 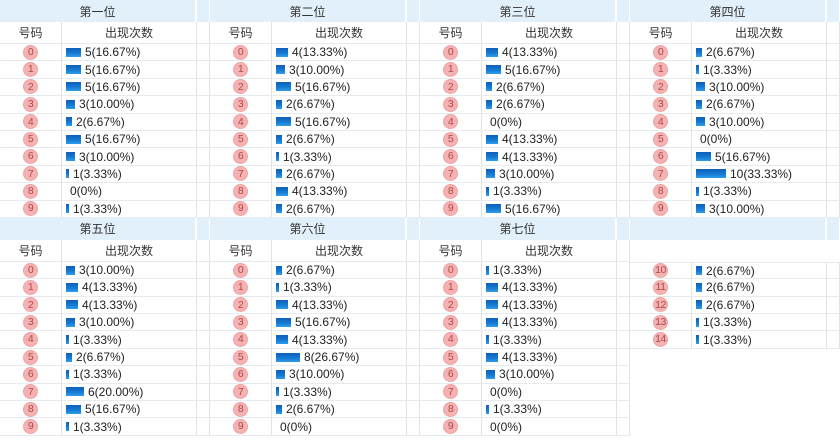 What do you see at coordinates (525, 11) in the screenshot?
I see `panel-title-row: 第三位` at bounding box center [525, 11].